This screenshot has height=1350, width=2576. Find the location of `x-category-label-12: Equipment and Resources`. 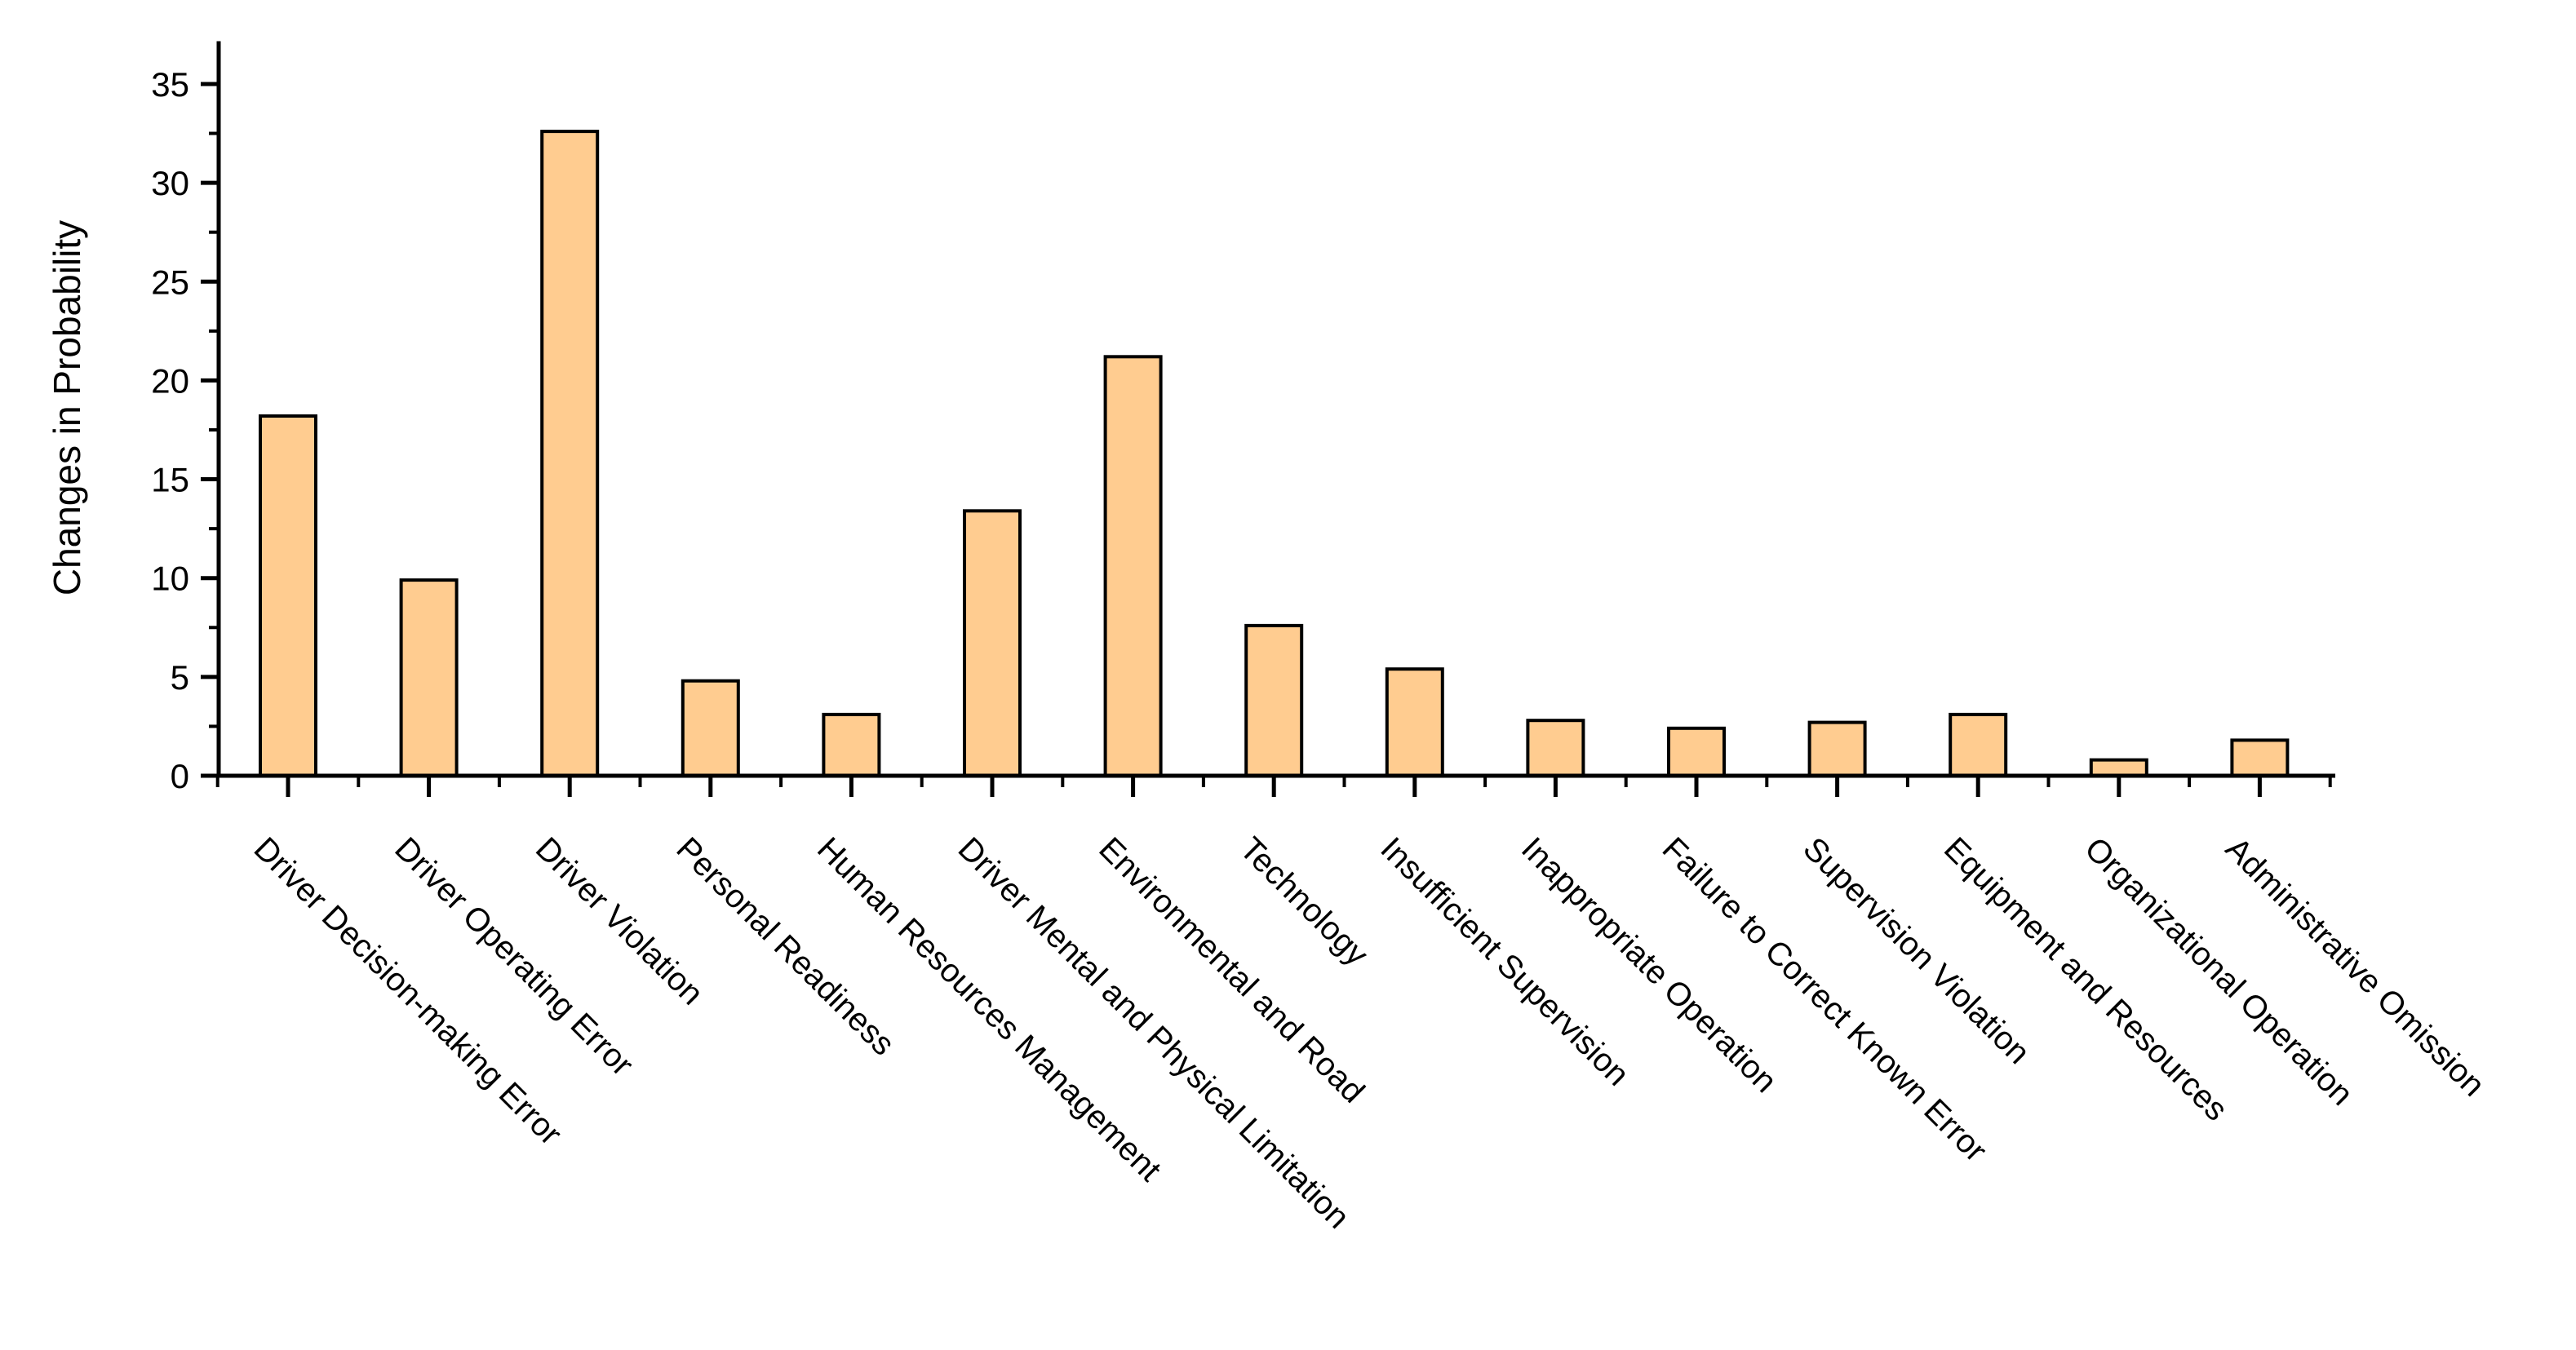

x-category-label-12: Equipment and Resources is located at coordinates (2085, 978).